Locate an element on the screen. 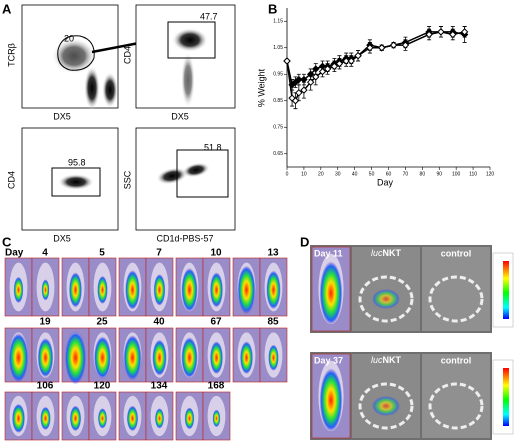 The width and height of the screenshot is (520, 442). x-tick-label: 10 is located at coordinates (304, 174).